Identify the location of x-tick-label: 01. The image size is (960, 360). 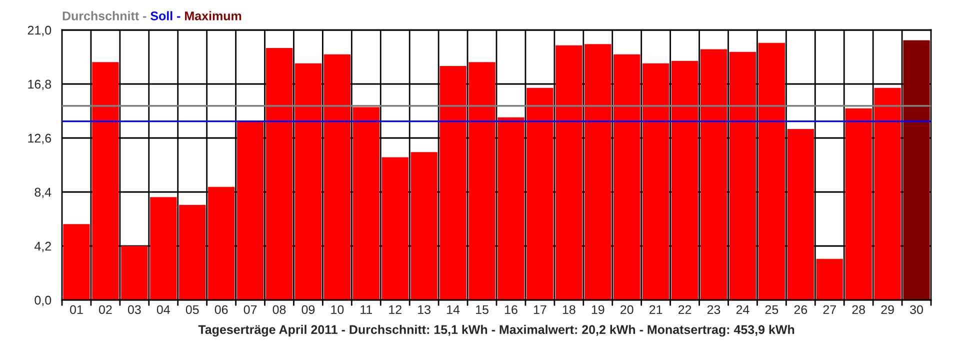
(76, 309).